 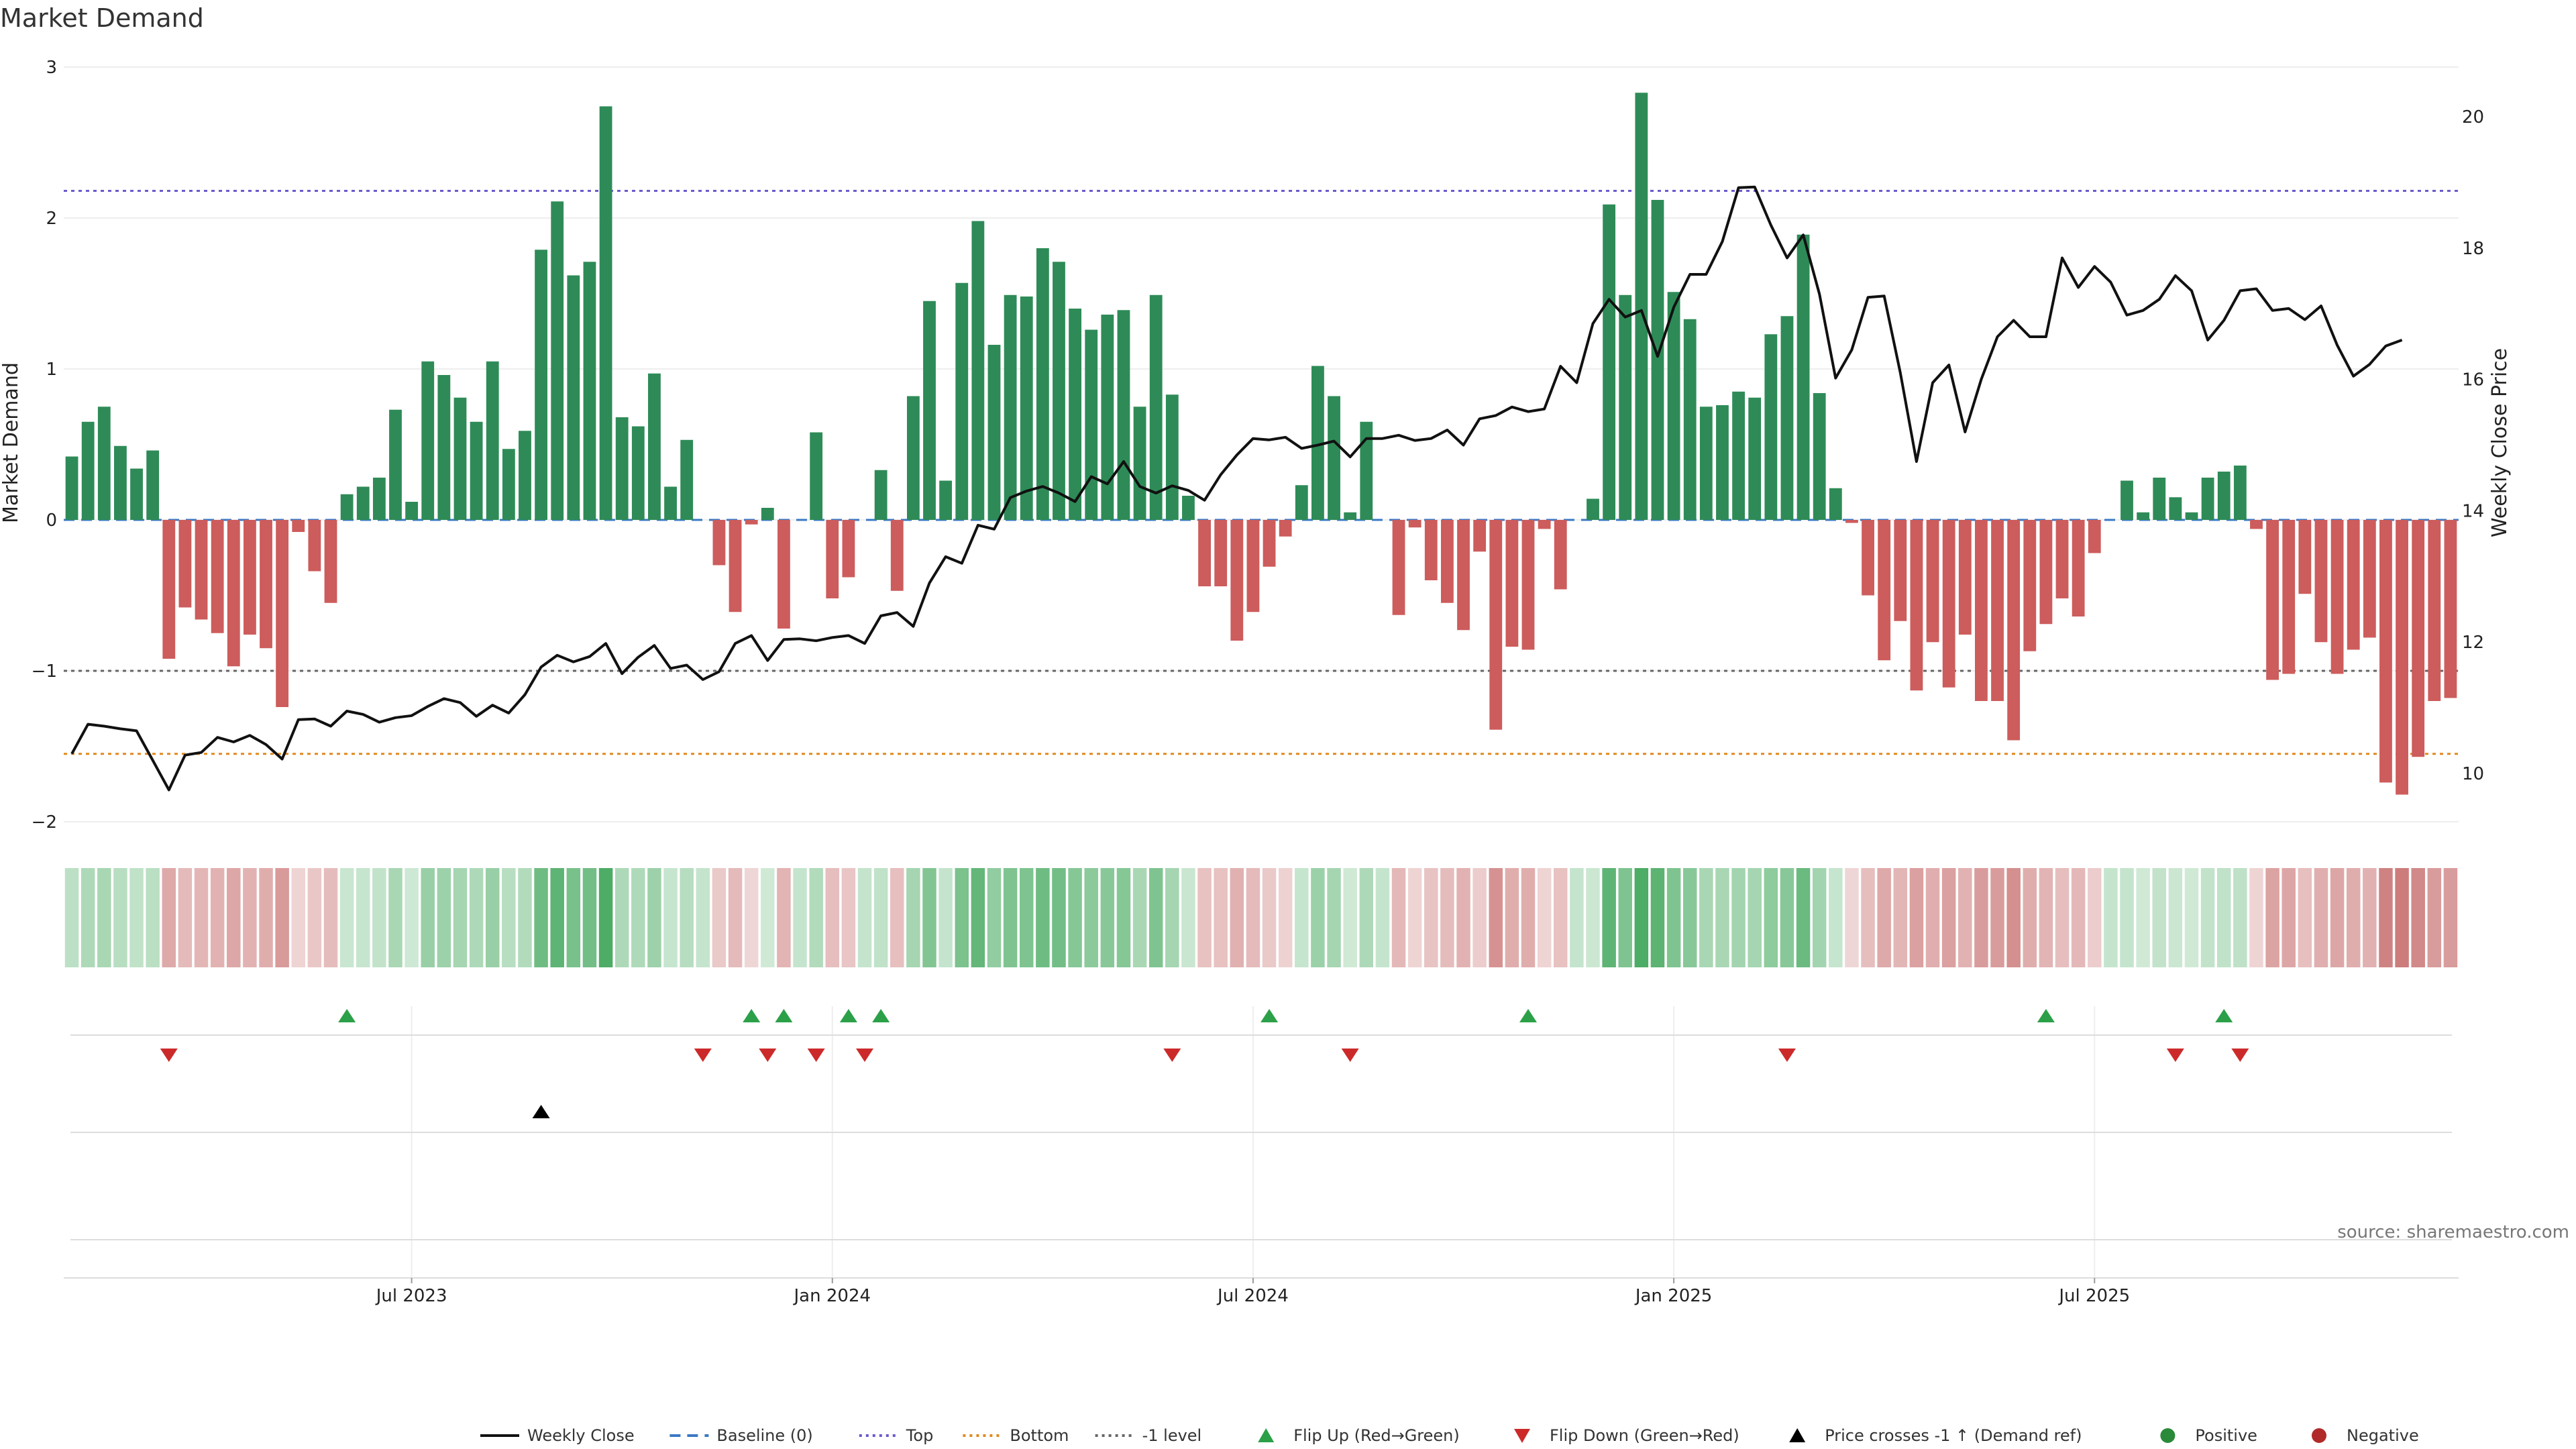 What do you see at coordinates (557, 1435) in the screenshot?
I see `legend-item: Weekly Close` at bounding box center [557, 1435].